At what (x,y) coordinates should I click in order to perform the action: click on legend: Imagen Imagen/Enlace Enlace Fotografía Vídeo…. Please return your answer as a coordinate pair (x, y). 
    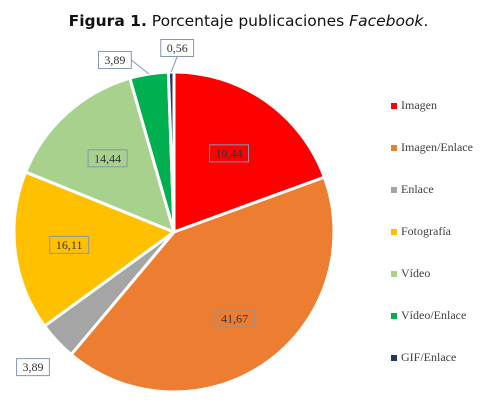
    Looking at the image, I should click on (432, 231).